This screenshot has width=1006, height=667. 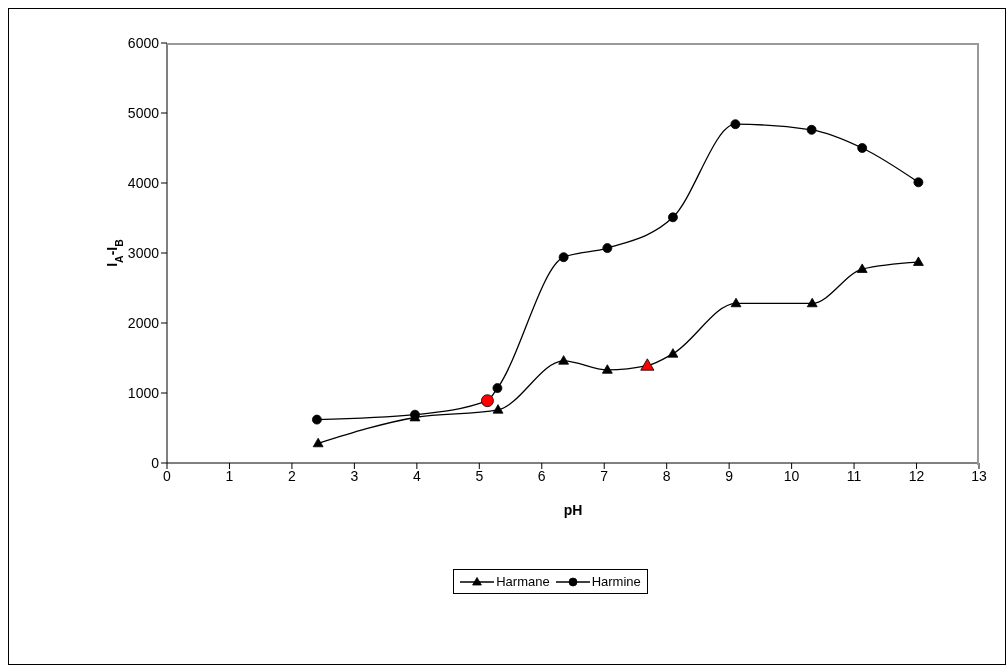 What do you see at coordinates (229, 475) in the screenshot?
I see `x-tick-label: 1` at bounding box center [229, 475].